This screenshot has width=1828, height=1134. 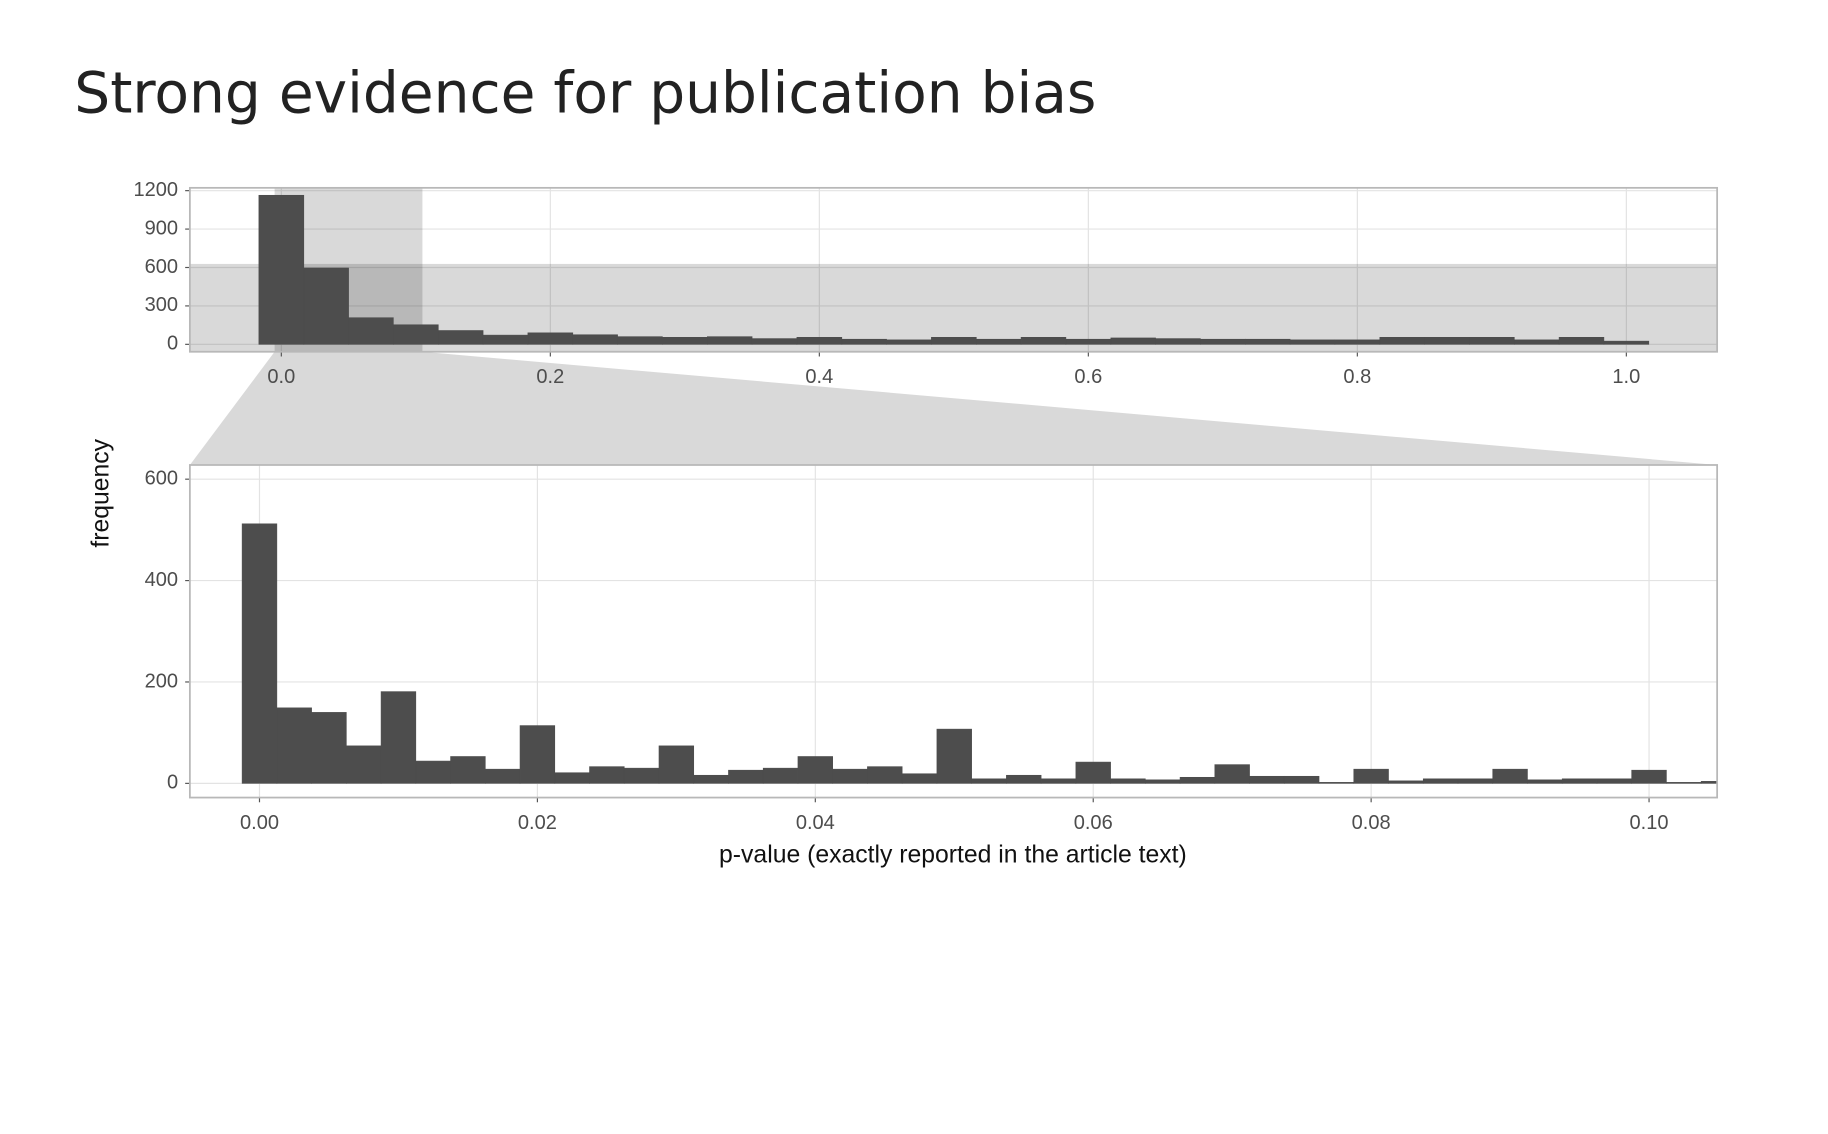 What do you see at coordinates (161, 305) in the screenshot?
I see `y-tick-label: 300` at bounding box center [161, 305].